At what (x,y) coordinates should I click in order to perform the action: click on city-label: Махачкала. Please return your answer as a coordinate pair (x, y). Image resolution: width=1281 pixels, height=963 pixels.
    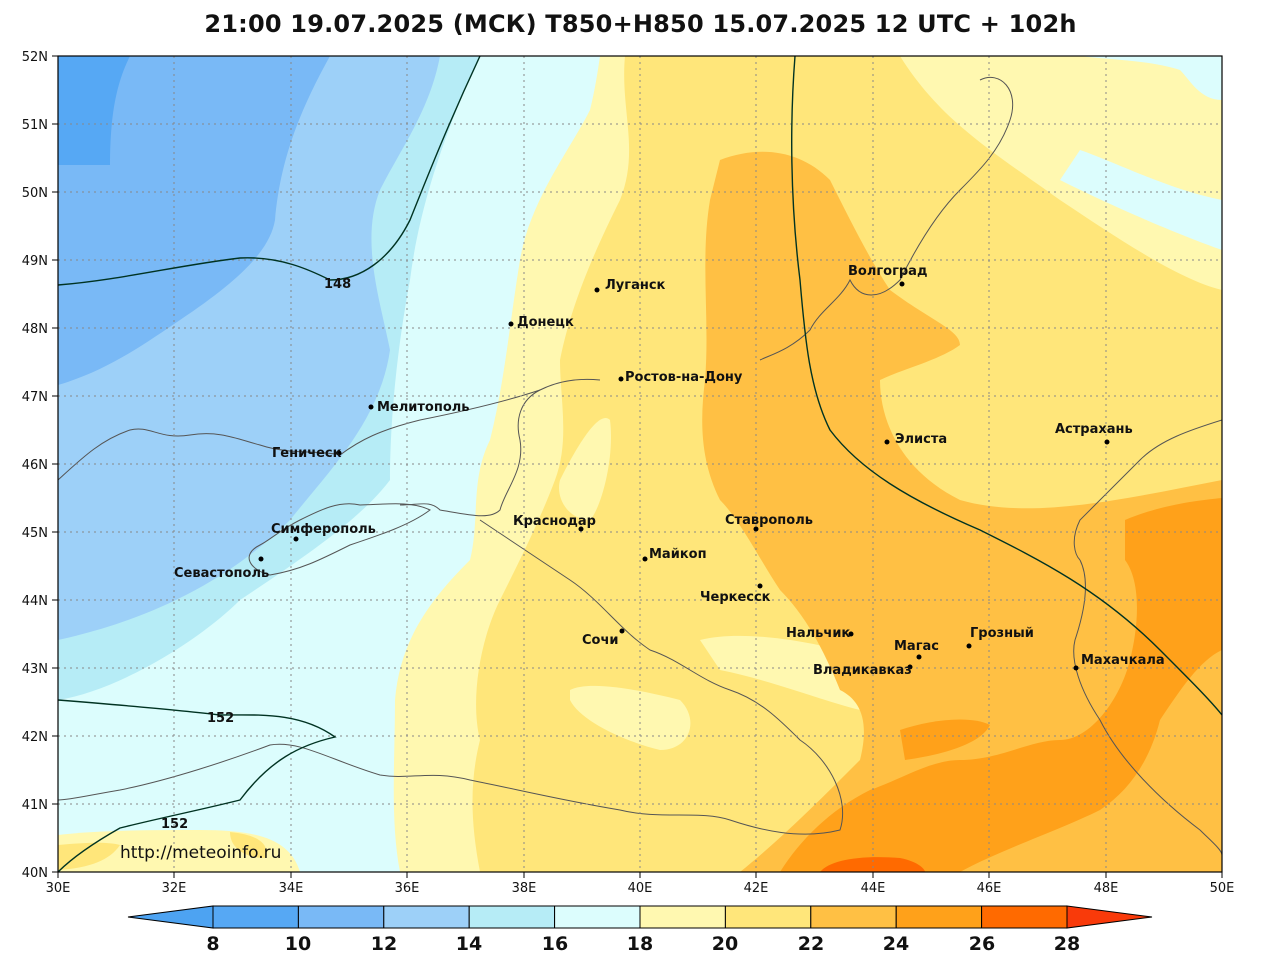
    Looking at the image, I should click on (1123, 660).